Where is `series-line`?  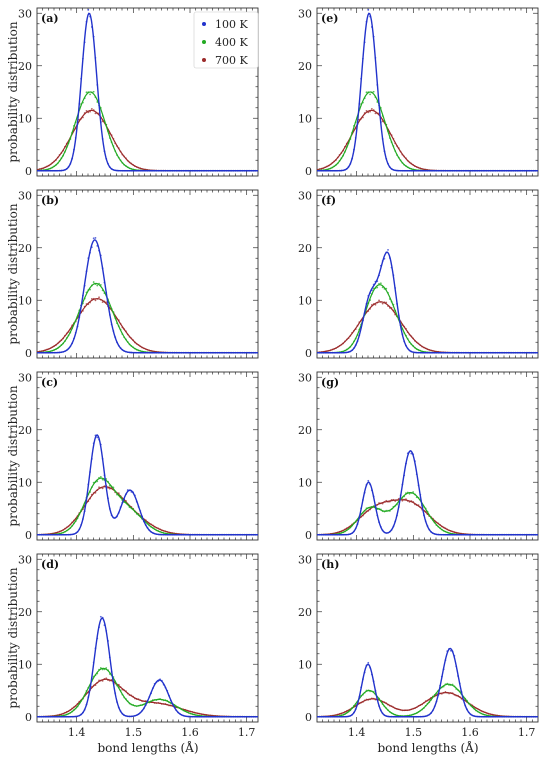 series-line is located at coordinates (147, 296).